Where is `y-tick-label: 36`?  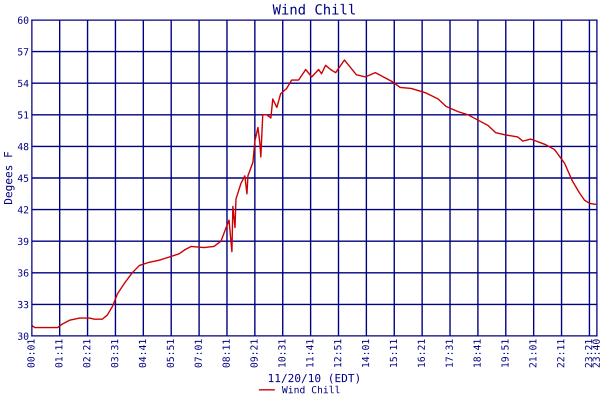
y-tick-label: 36 is located at coordinates (23, 273).